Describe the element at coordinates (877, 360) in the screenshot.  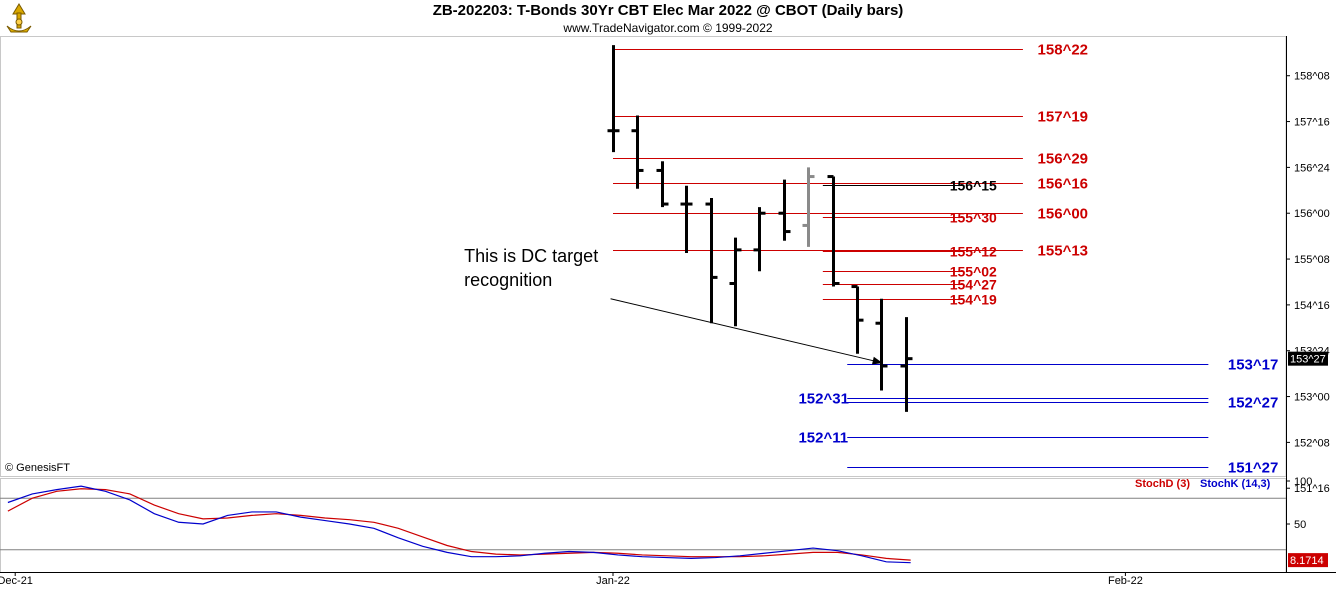
I see `annotation-arrowhead` at that location.